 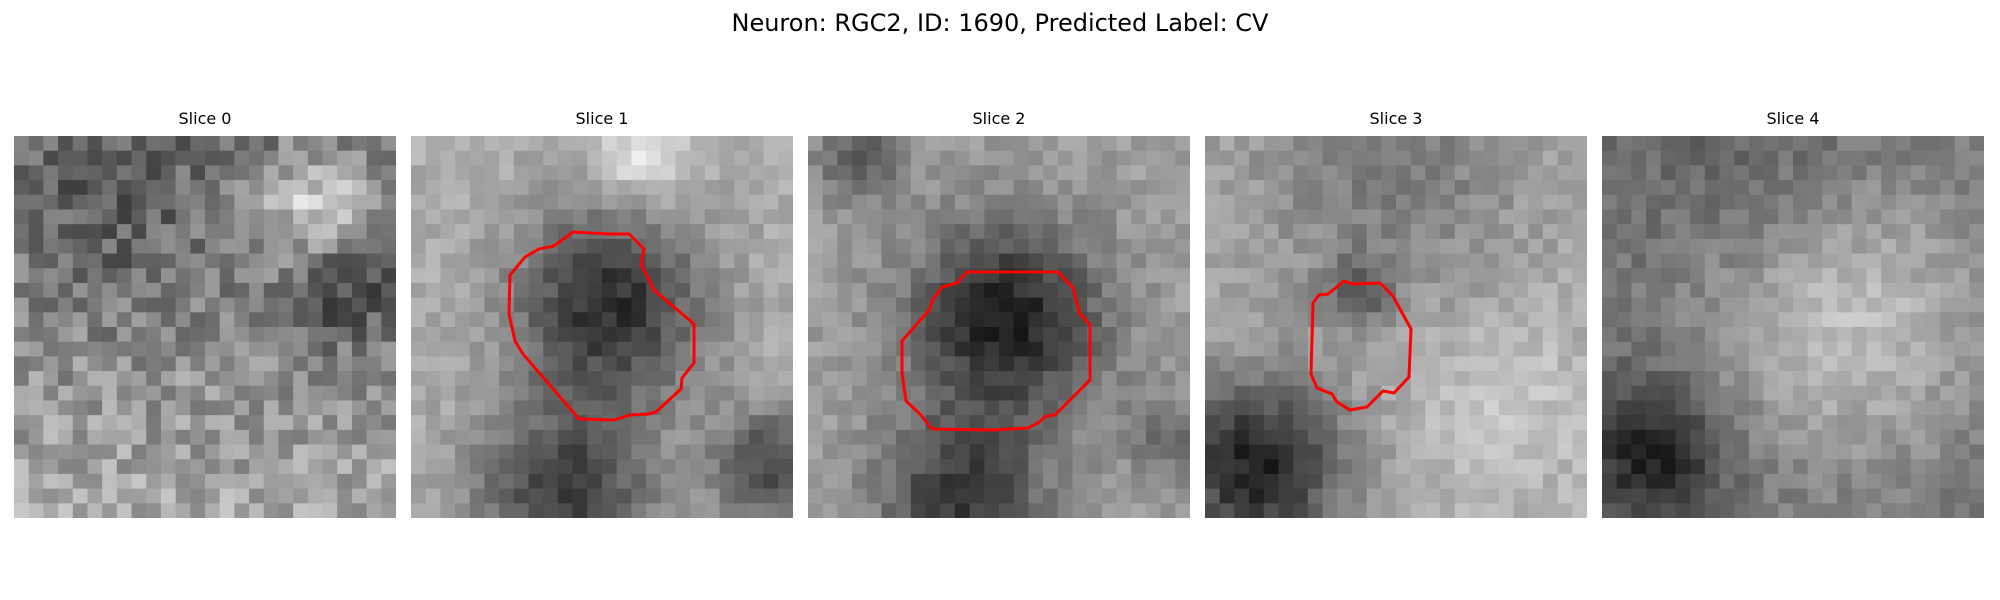 What do you see at coordinates (1396, 118) in the screenshot?
I see `panel-title: Slice 3` at bounding box center [1396, 118].